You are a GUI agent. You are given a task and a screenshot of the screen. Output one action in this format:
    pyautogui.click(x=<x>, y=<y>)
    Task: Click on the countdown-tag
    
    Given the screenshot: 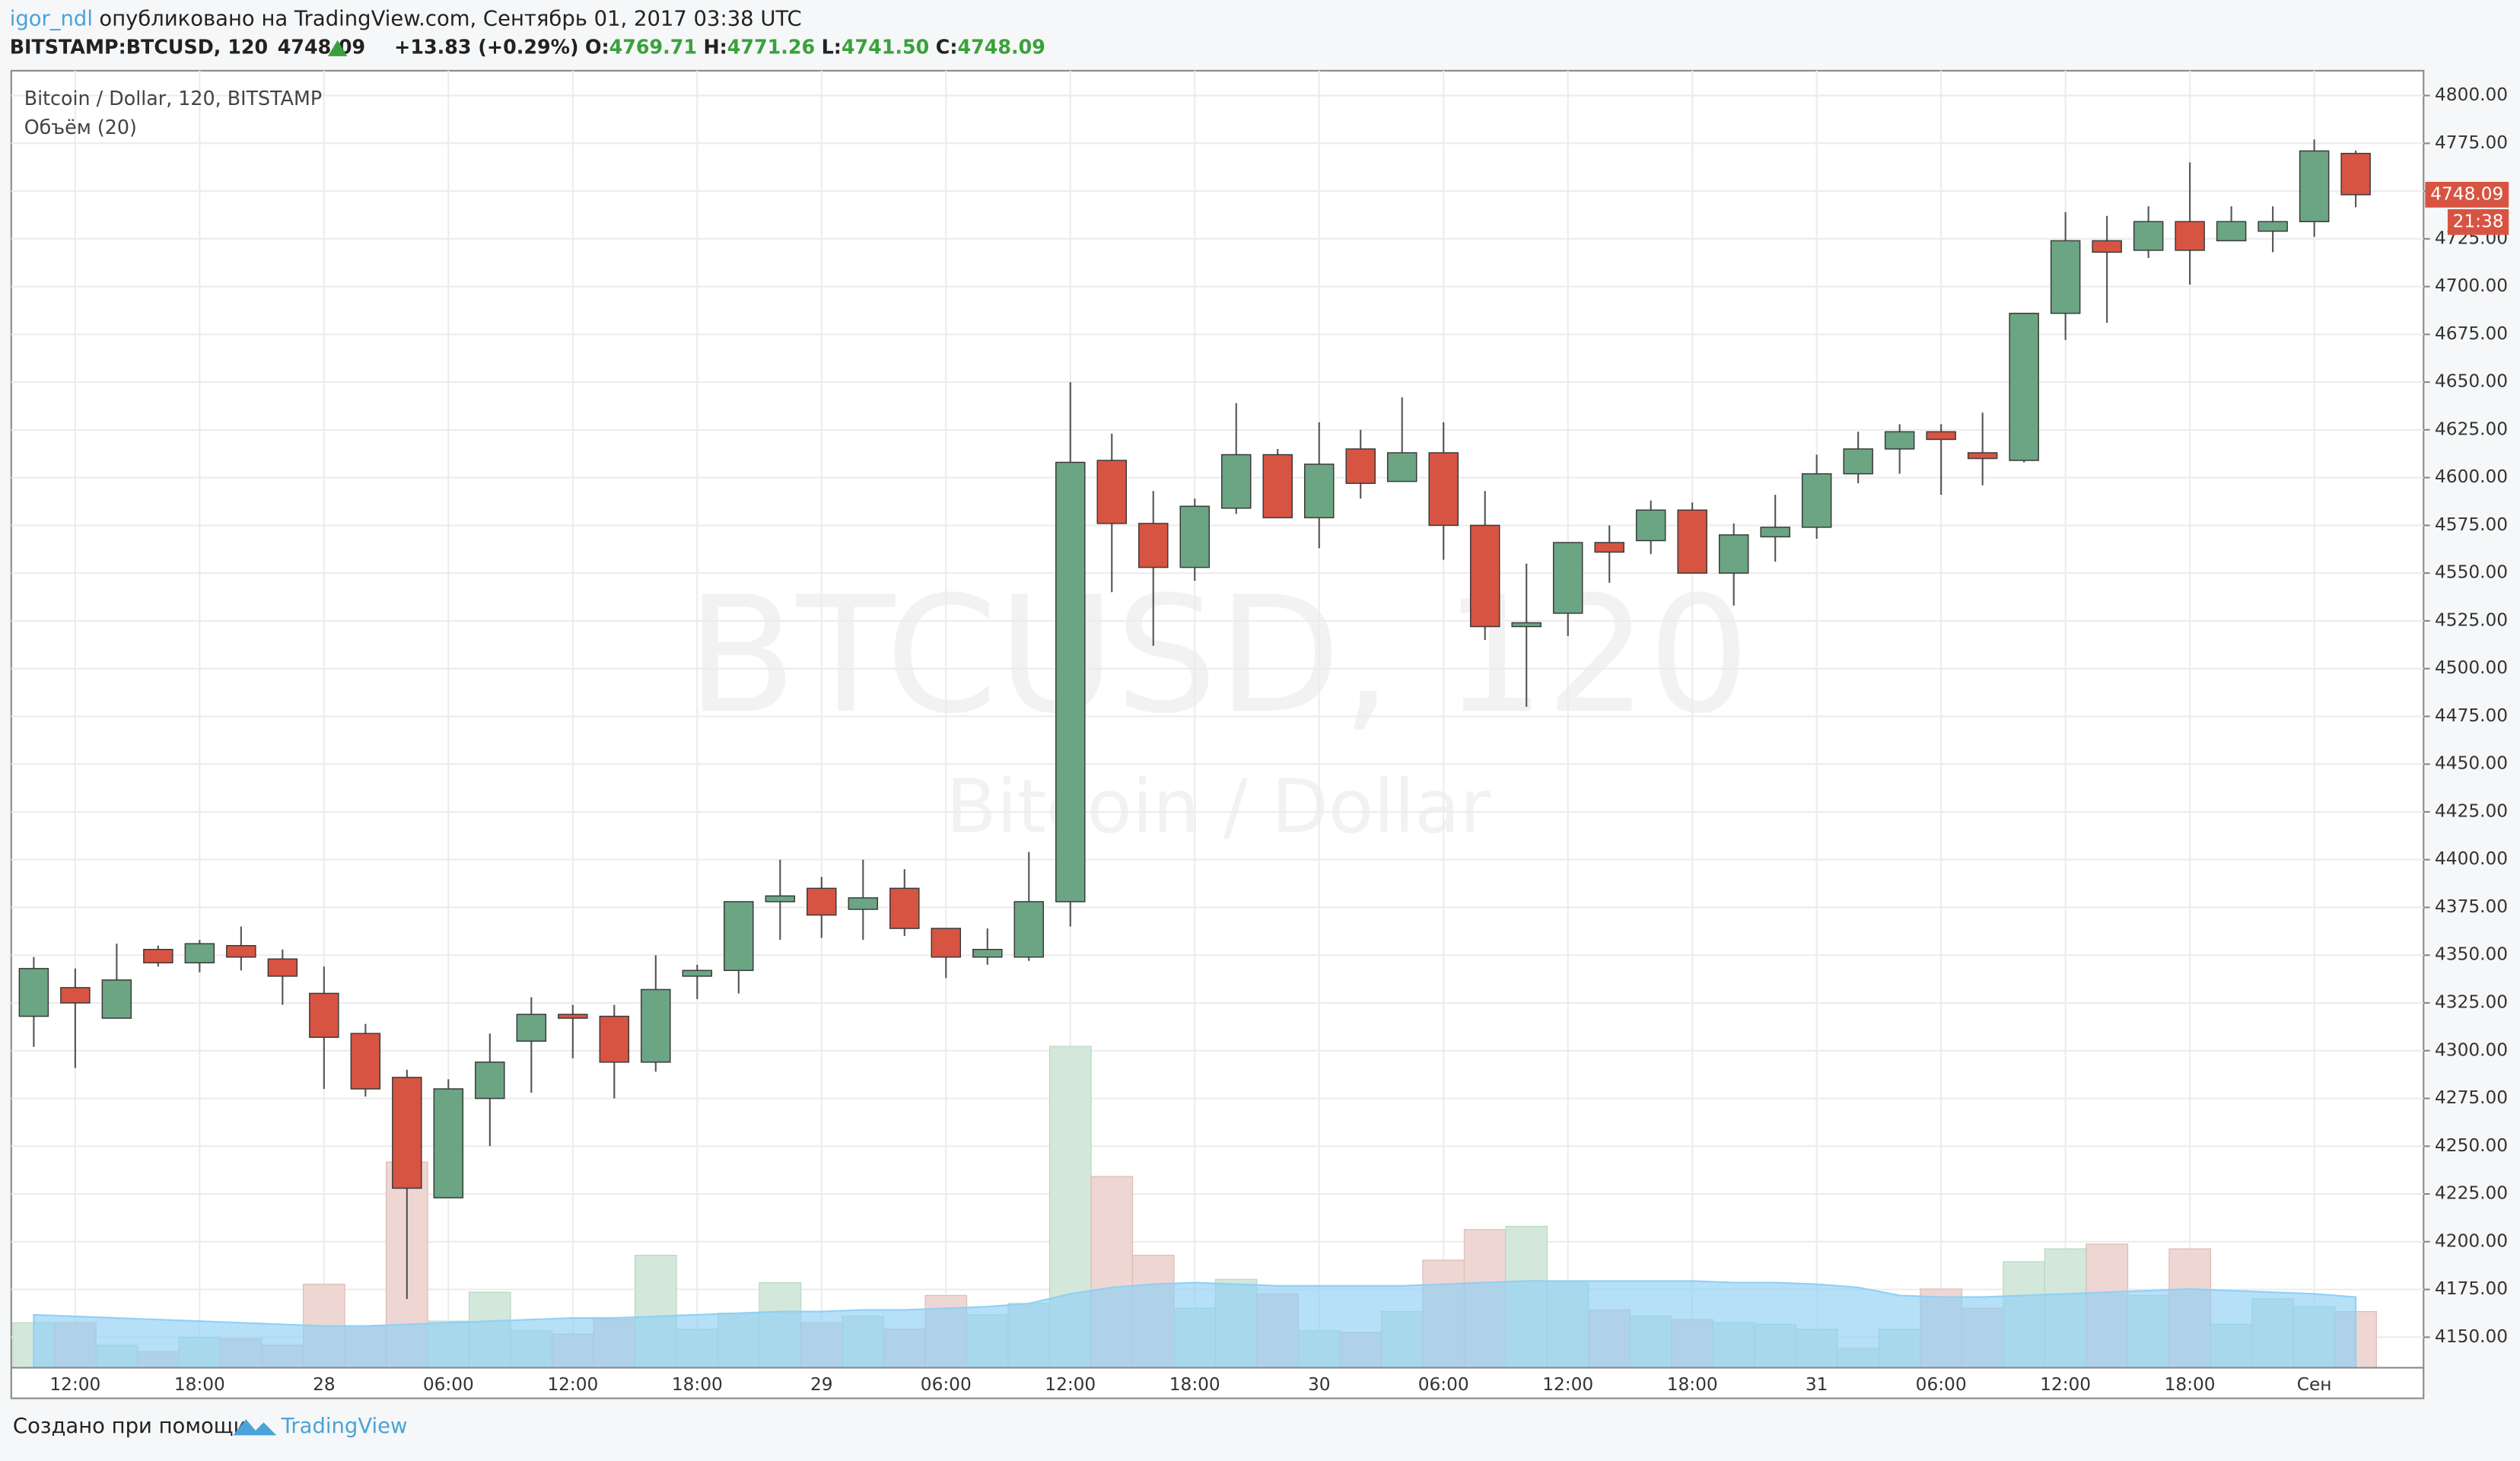 What is the action you would take?
    pyautogui.click(x=2478, y=222)
    